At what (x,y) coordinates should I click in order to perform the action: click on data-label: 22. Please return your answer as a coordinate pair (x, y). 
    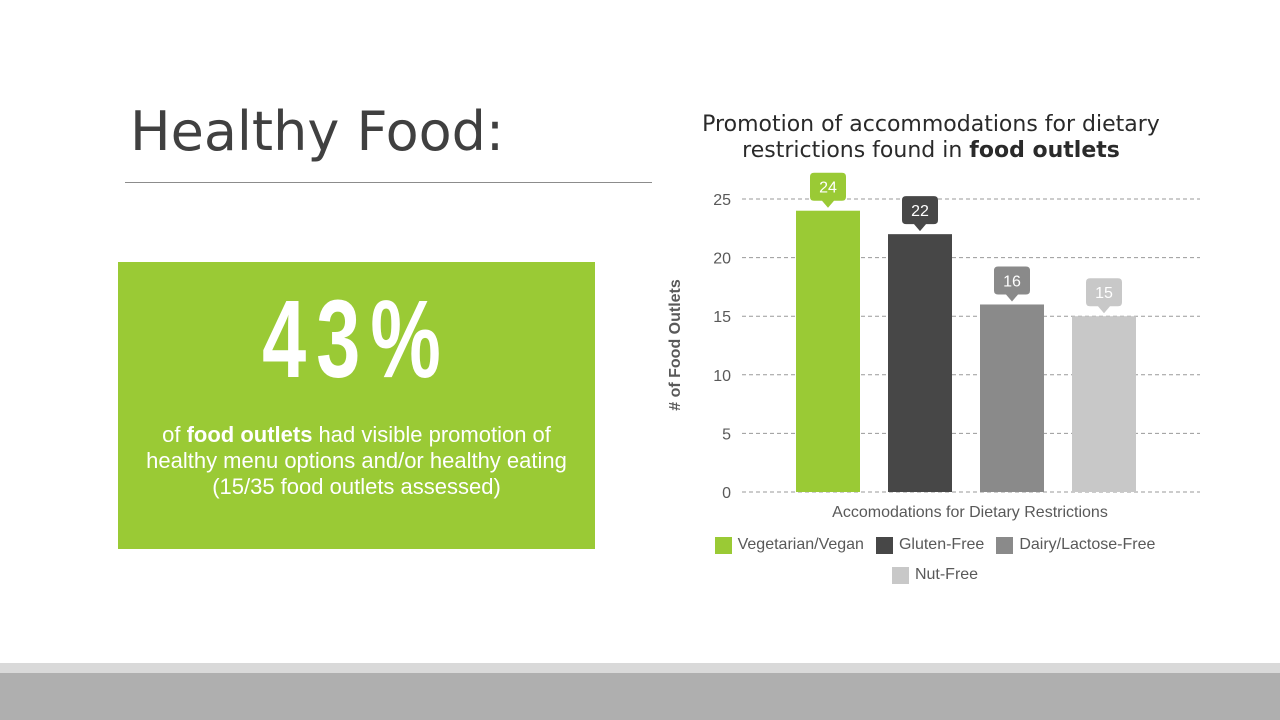
    Looking at the image, I should click on (920, 211).